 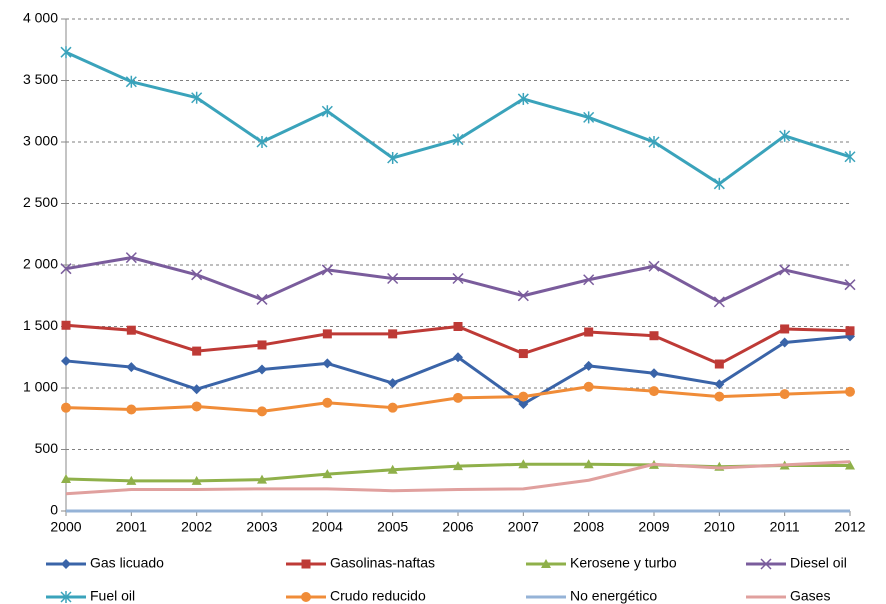 What do you see at coordinates (40, 202) in the screenshot?
I see `y-tick-label: 2 500` at bounding box center [40, 202].